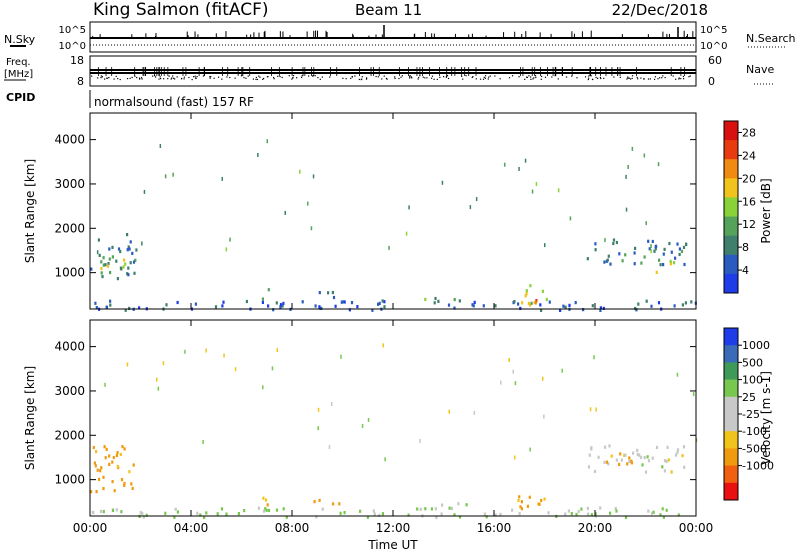 The image size is (800, 554). I want to click on colorbar-segment, so click(731, 264).